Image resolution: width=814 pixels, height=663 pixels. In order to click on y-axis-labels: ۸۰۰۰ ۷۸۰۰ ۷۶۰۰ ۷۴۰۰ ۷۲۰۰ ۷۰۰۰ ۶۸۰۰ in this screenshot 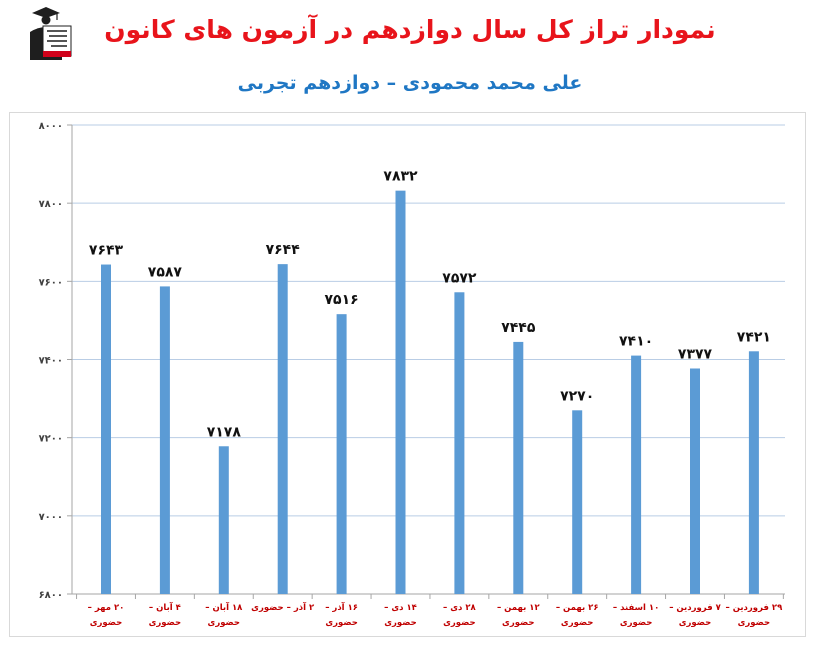, I will do `click(51, 361)`.